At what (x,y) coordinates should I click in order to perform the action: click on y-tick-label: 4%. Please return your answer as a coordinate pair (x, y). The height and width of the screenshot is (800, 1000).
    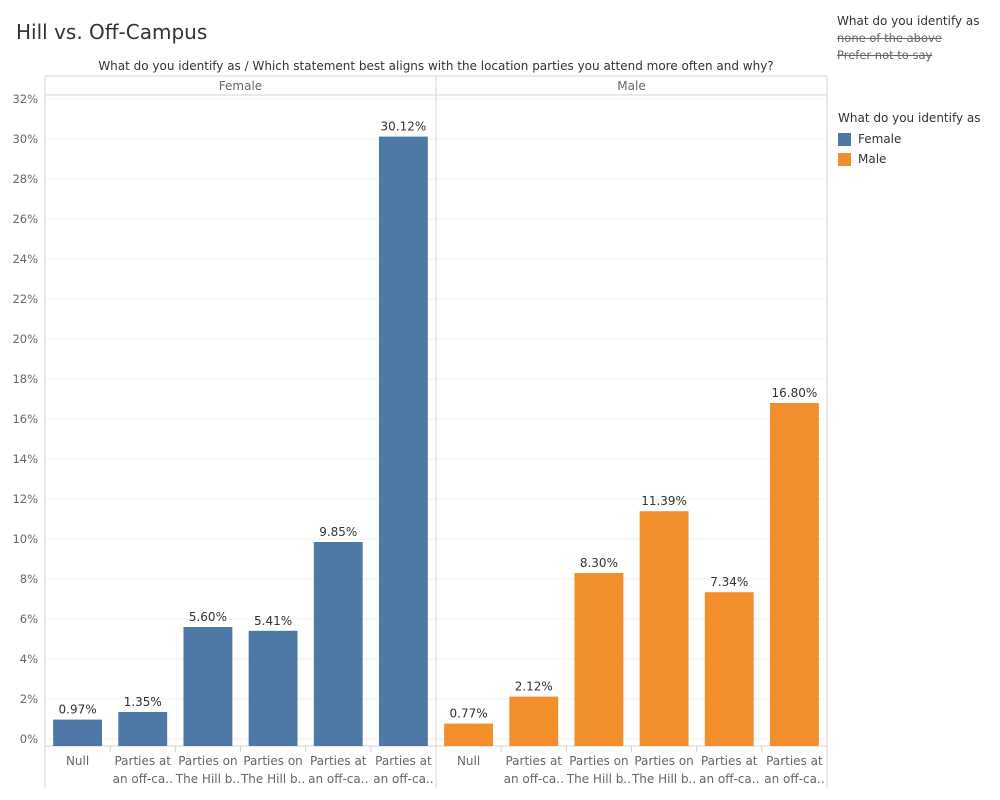
    Looking at the image, I should click on (29, 659).